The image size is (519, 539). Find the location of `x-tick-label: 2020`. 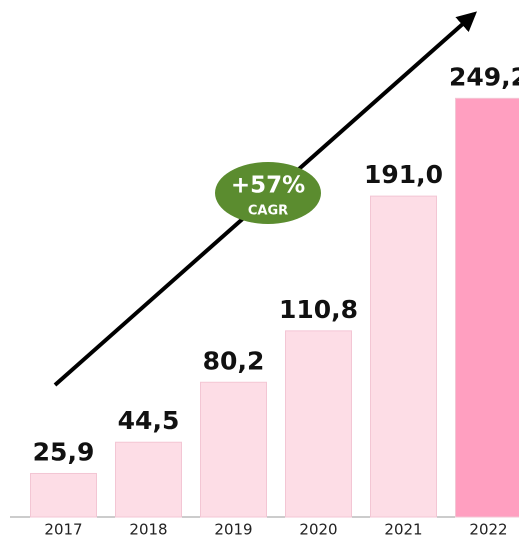

x-tick-label: 2020 is located at coordinates (318, 530).